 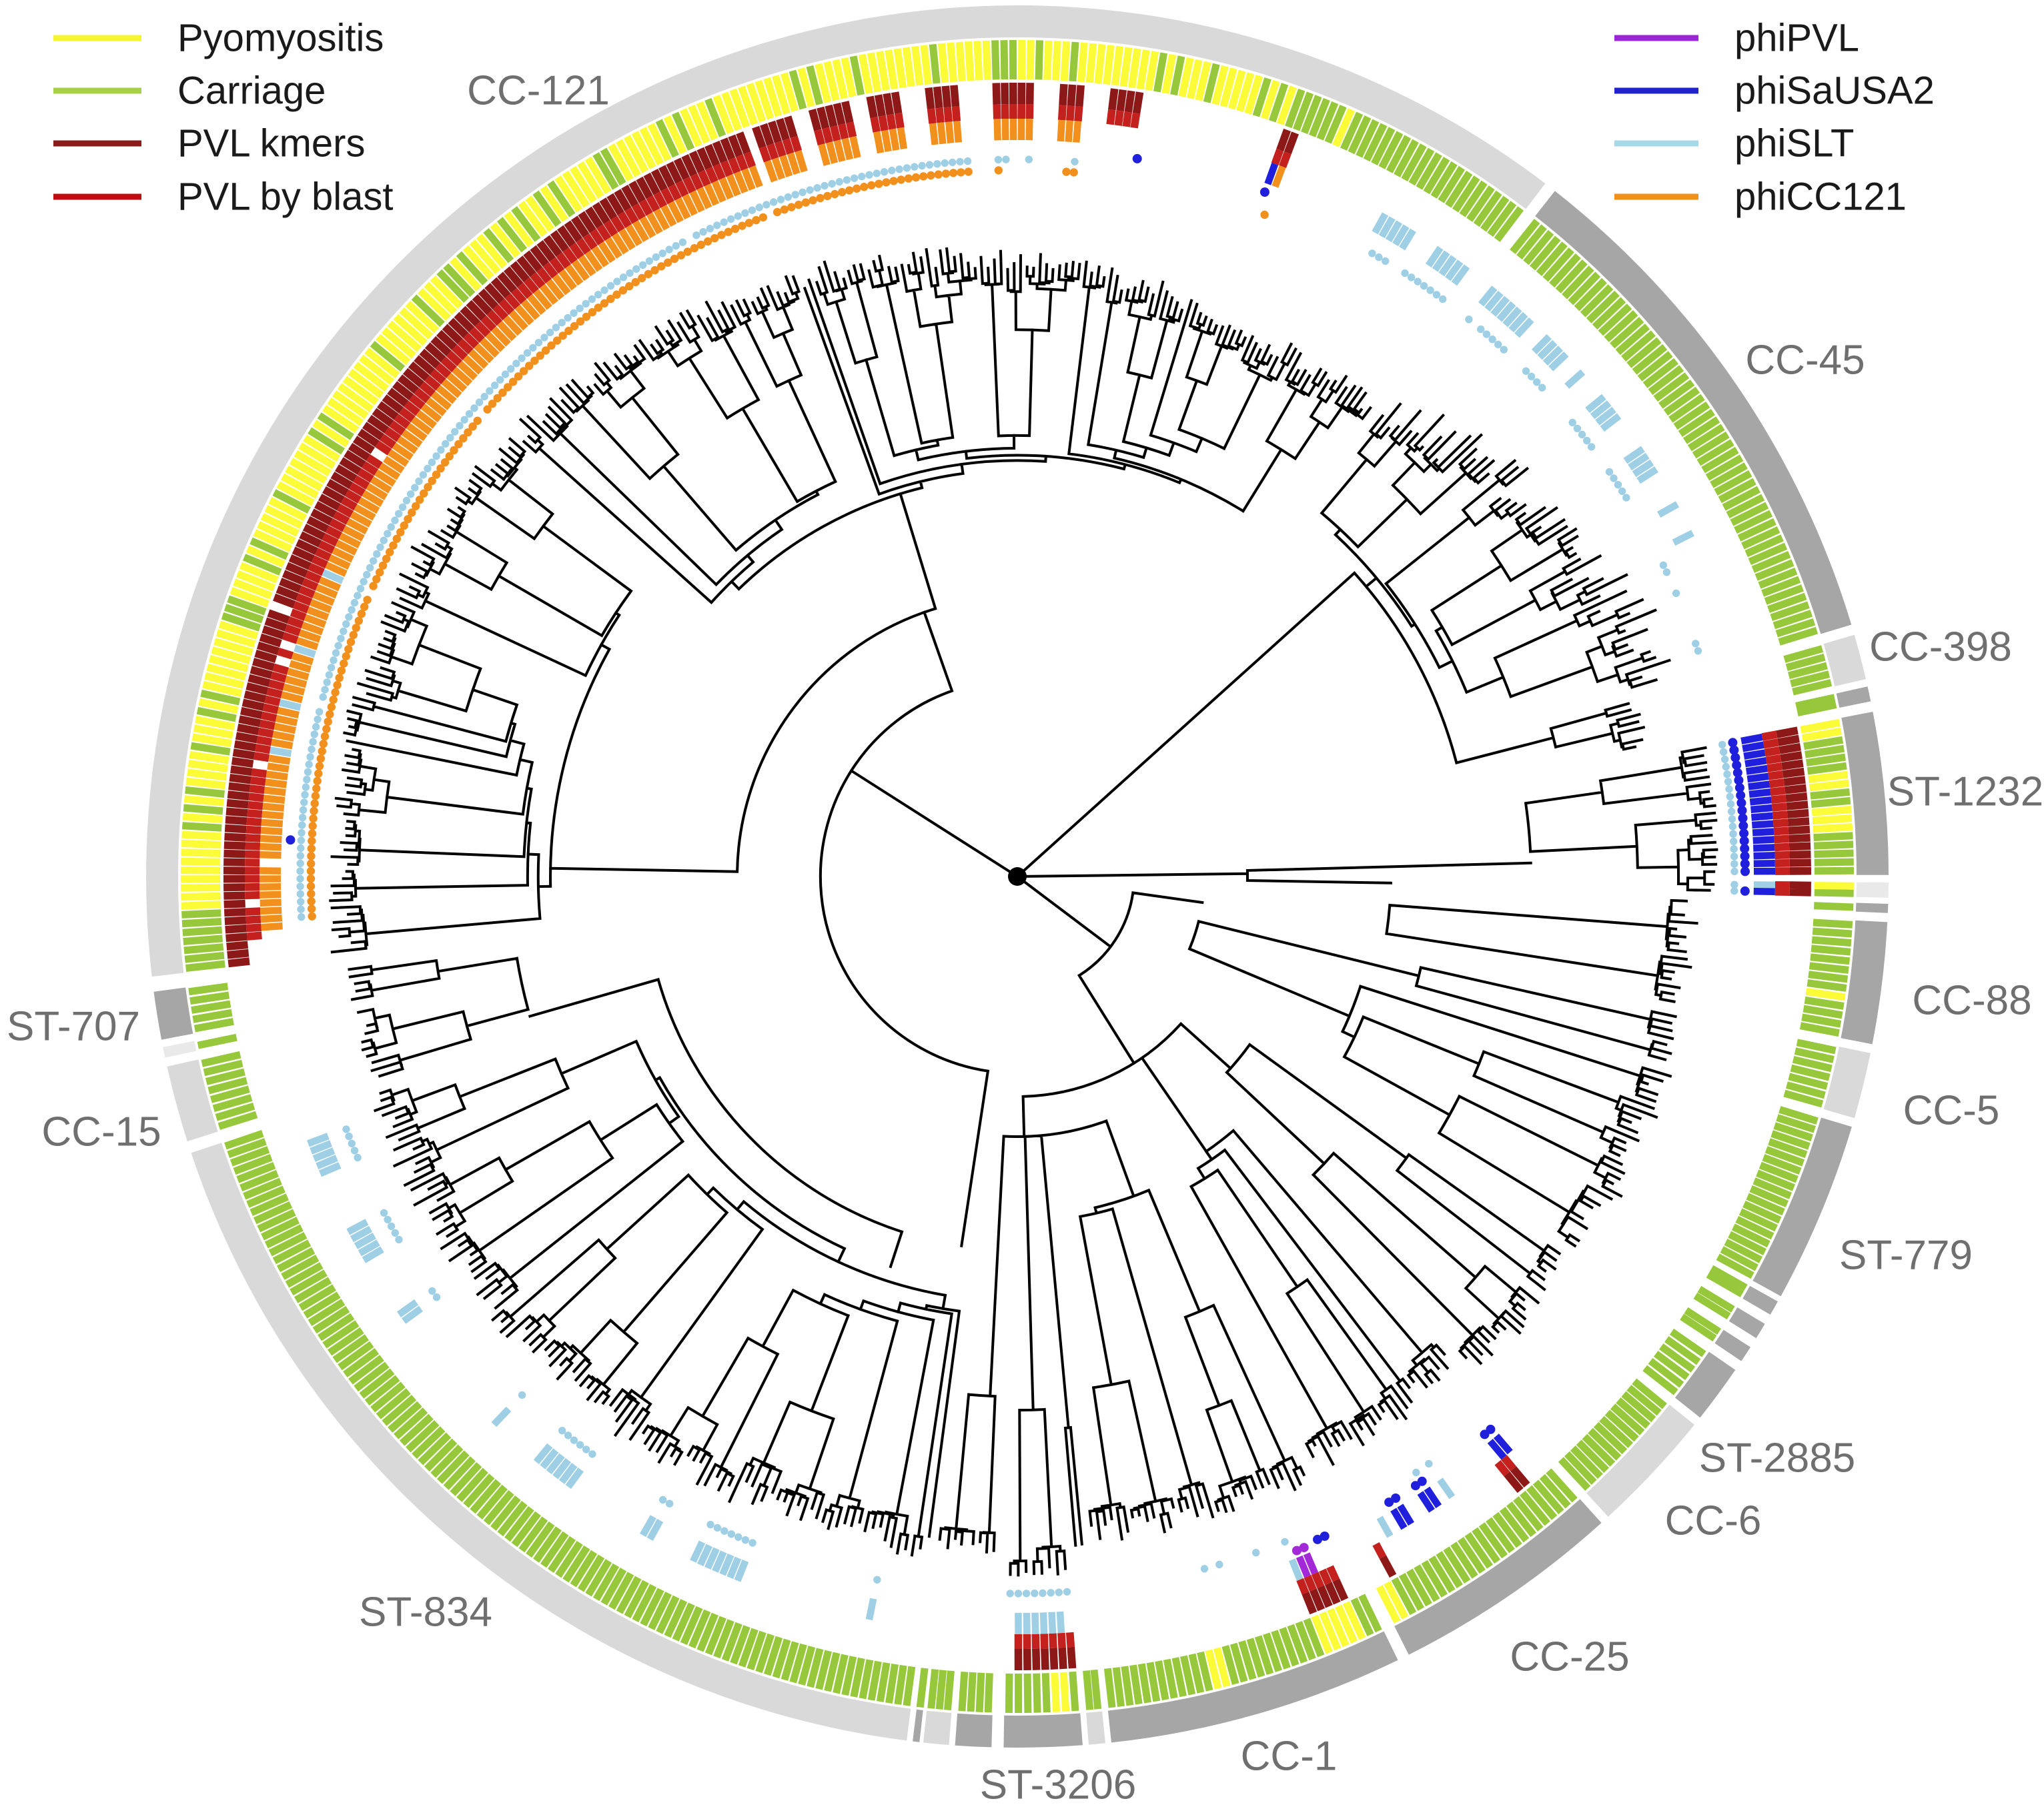 What do you see at coordinates (73, 1027) in the screenshot?
I see `svg-text: ST-707` at bounding box center [73, 1027].